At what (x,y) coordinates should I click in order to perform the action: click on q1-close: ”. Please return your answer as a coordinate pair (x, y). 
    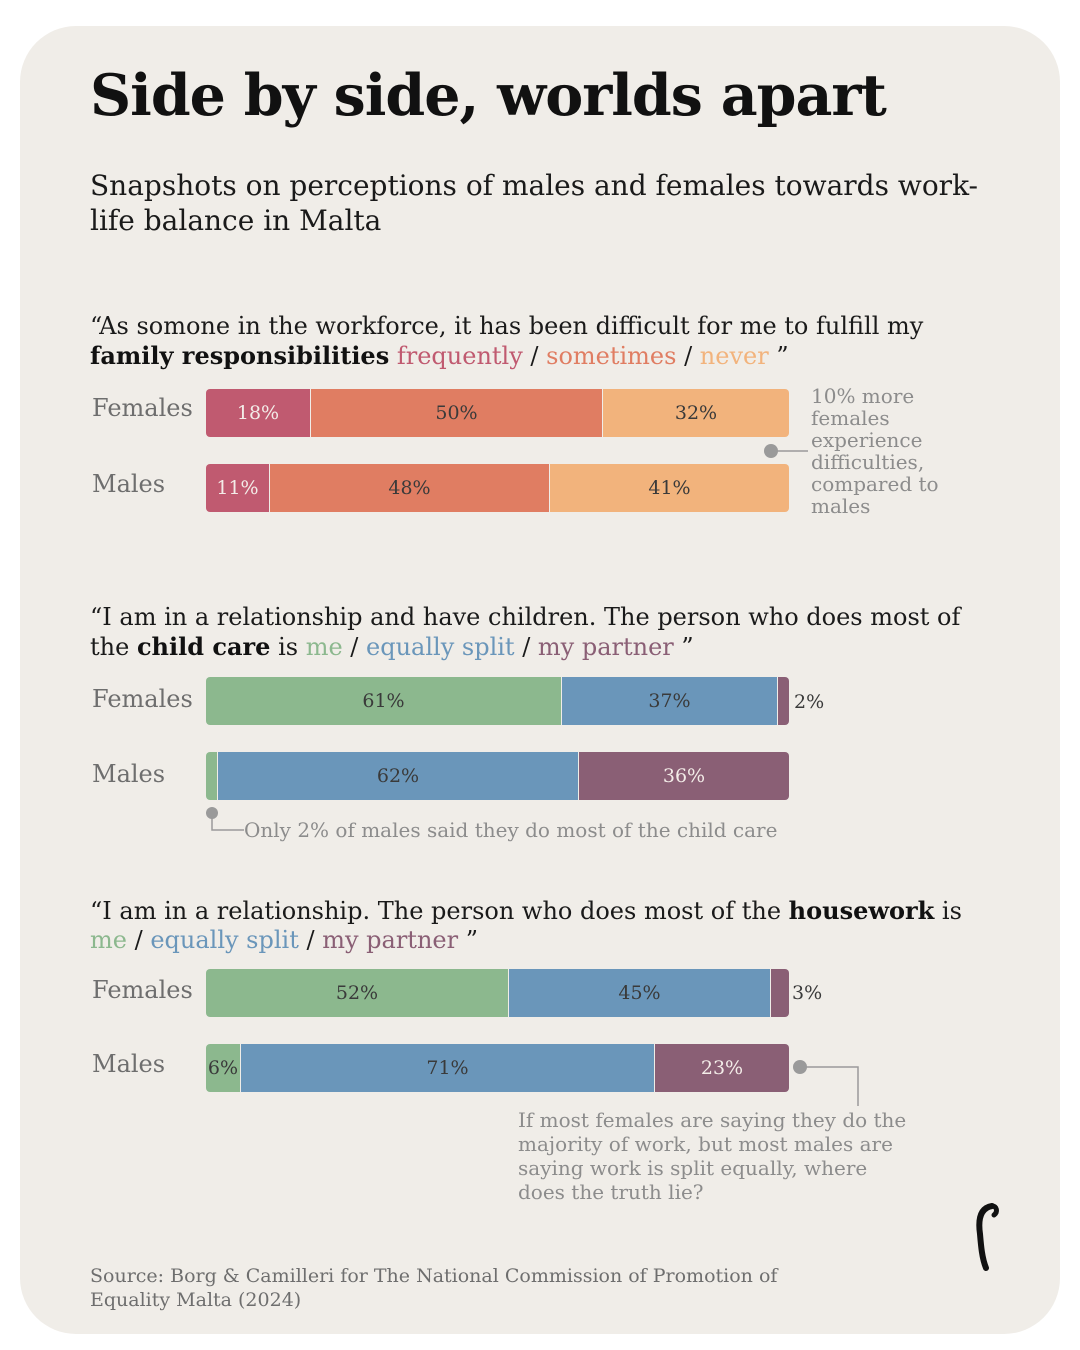
    Looking at the image, I should click on (778, 356).